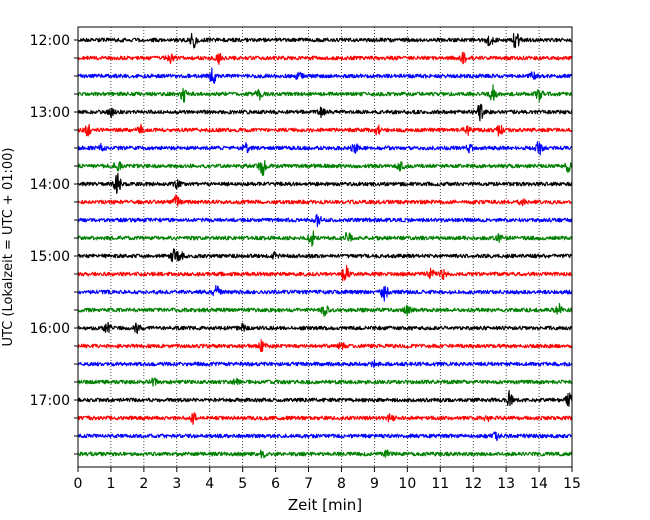  I want to click on y-tick-label-13:00: 13:00, so click(50, 113).